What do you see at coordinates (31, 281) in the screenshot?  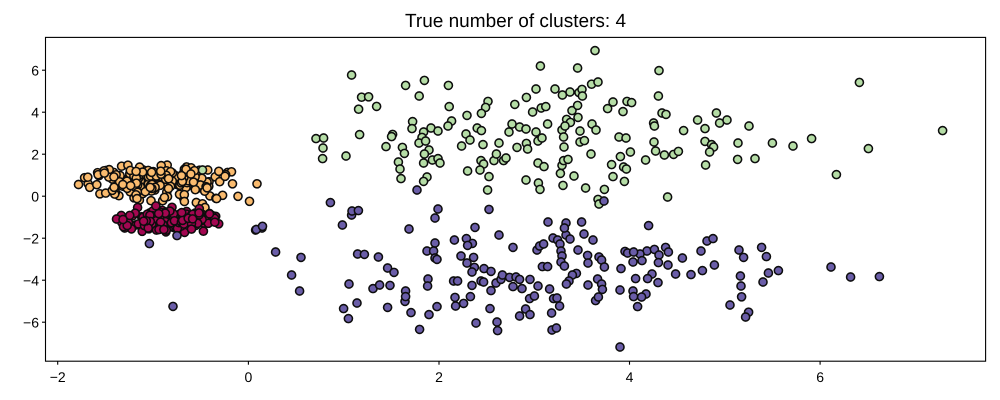 I see `svg-text: −4` at bounding box center [31, 281].